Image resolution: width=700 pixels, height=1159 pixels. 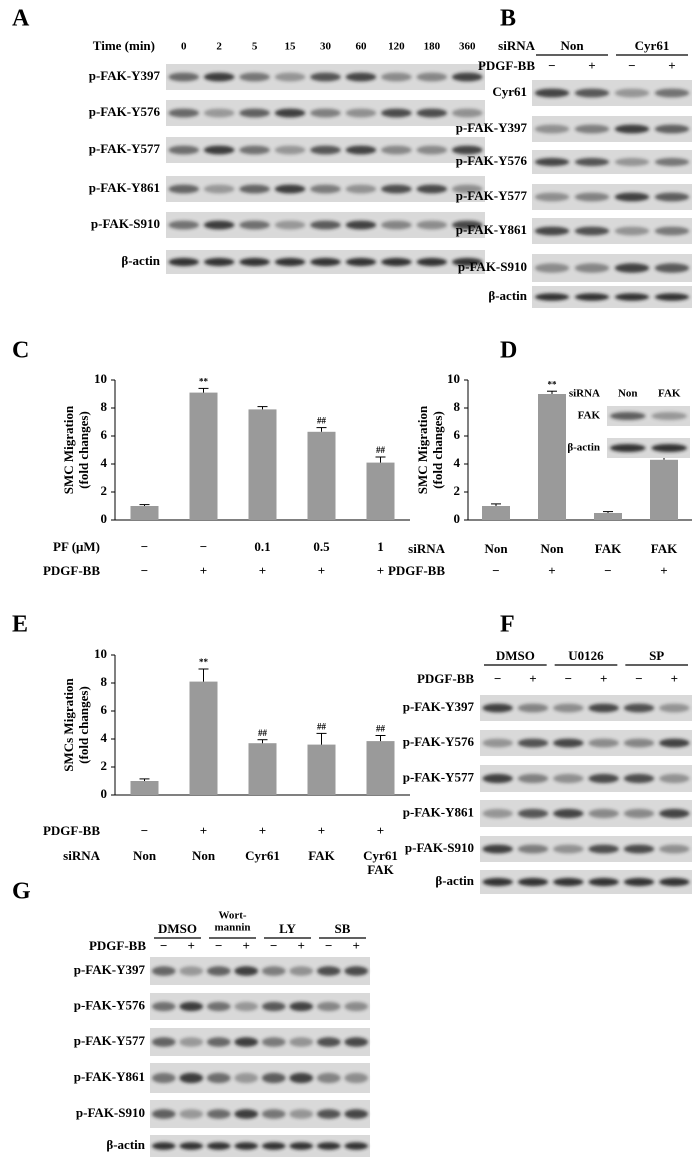 What do you see at coordinates (454, 880) in the screenshot?
I see `row-label: β-actin` at bounding box center [454, 880].